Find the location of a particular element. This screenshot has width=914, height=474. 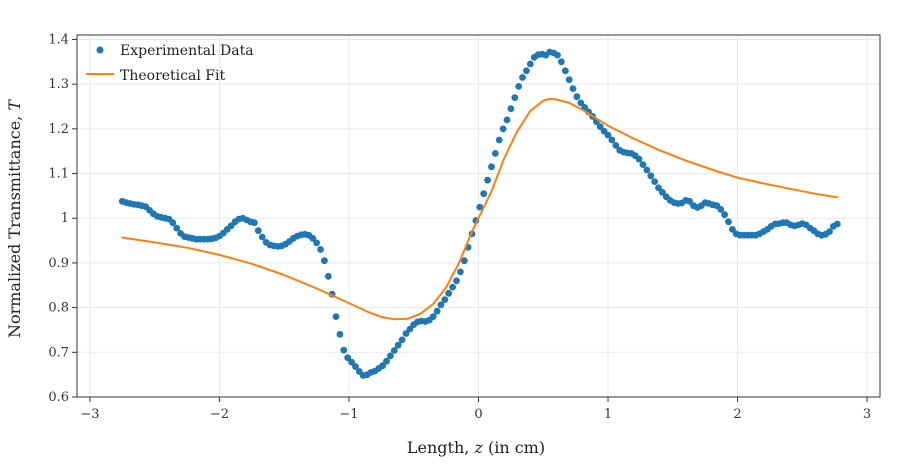

y-tick-label: 0.6 is located at coordinates (58, 397).